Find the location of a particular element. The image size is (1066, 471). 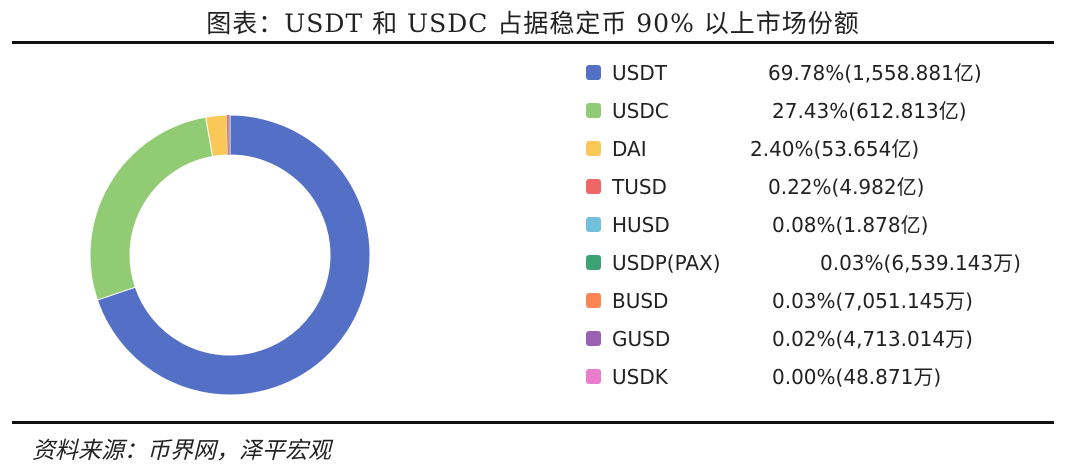

legend-item-tusd: TUSD 0.22%(4.982亿) is located at coordinates (812, 187).